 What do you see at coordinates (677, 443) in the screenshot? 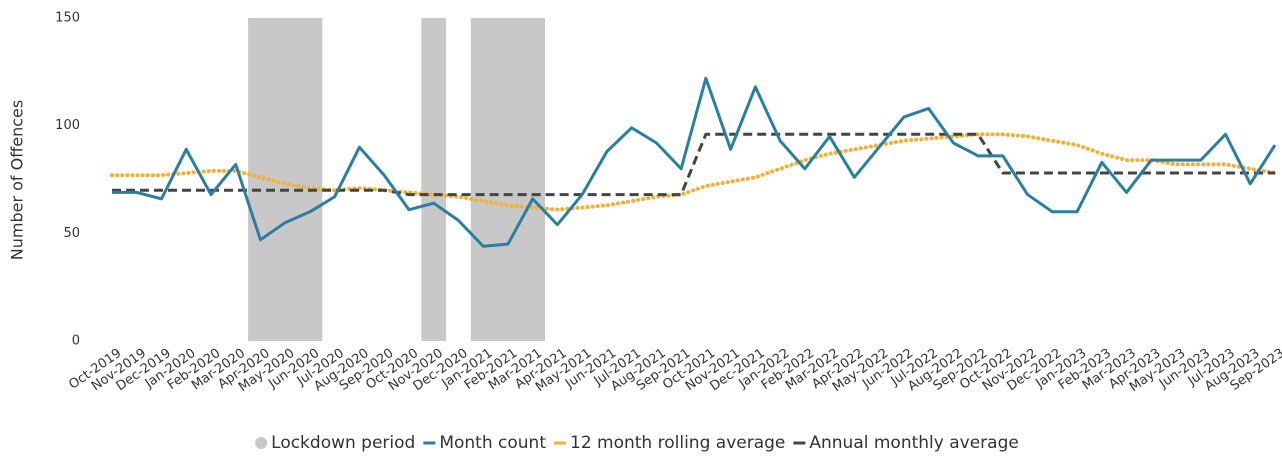
I see `legend-label: 12 month rolling average` at bounding box center [677, 443].